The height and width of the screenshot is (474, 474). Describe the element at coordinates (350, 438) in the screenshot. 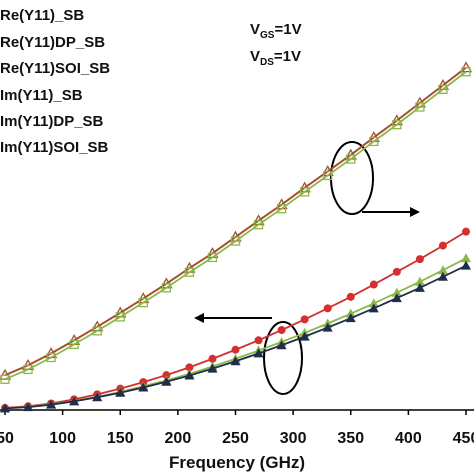

I see `x-tick-label: 350` at that location.